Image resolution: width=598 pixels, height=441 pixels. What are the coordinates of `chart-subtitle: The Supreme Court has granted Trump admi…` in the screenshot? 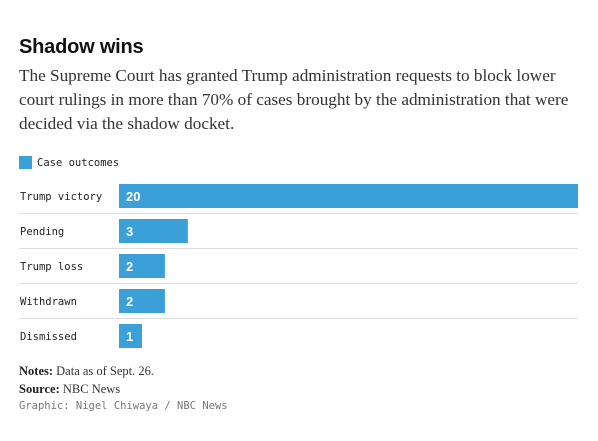 It's located at (294, 99).